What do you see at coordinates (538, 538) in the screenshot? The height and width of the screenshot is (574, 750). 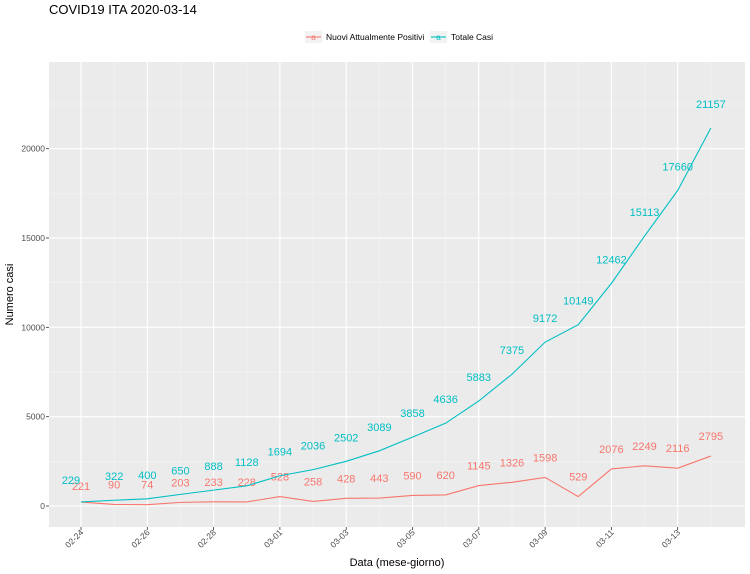 I see `x-tick-label: 03-09` at bounding box center [538, 538].